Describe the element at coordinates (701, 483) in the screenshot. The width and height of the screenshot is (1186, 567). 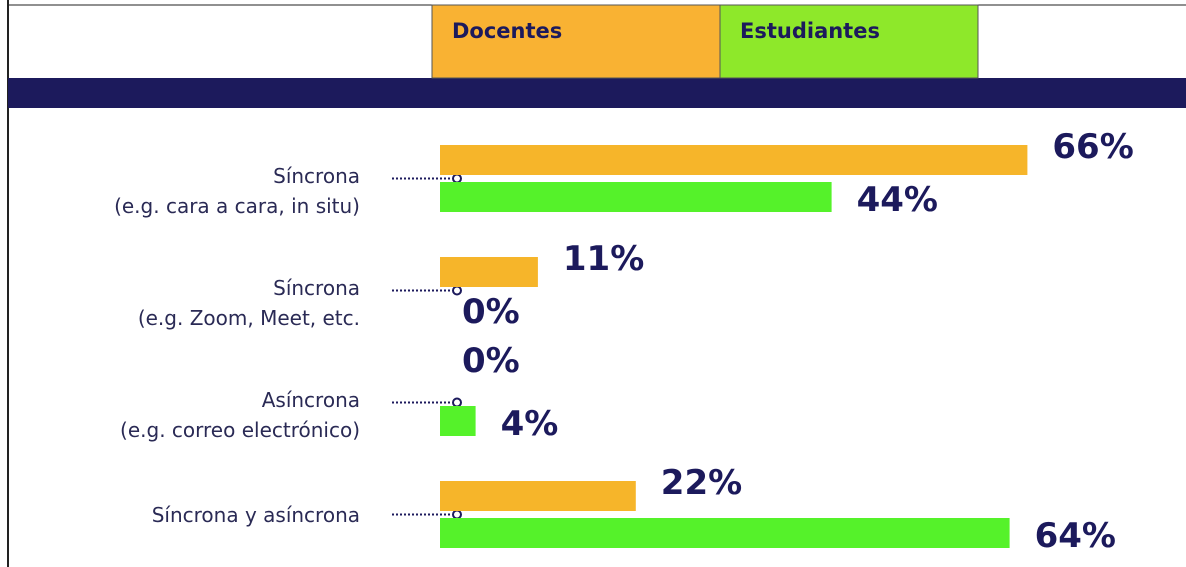
I see `value-label: 22%` at that location.